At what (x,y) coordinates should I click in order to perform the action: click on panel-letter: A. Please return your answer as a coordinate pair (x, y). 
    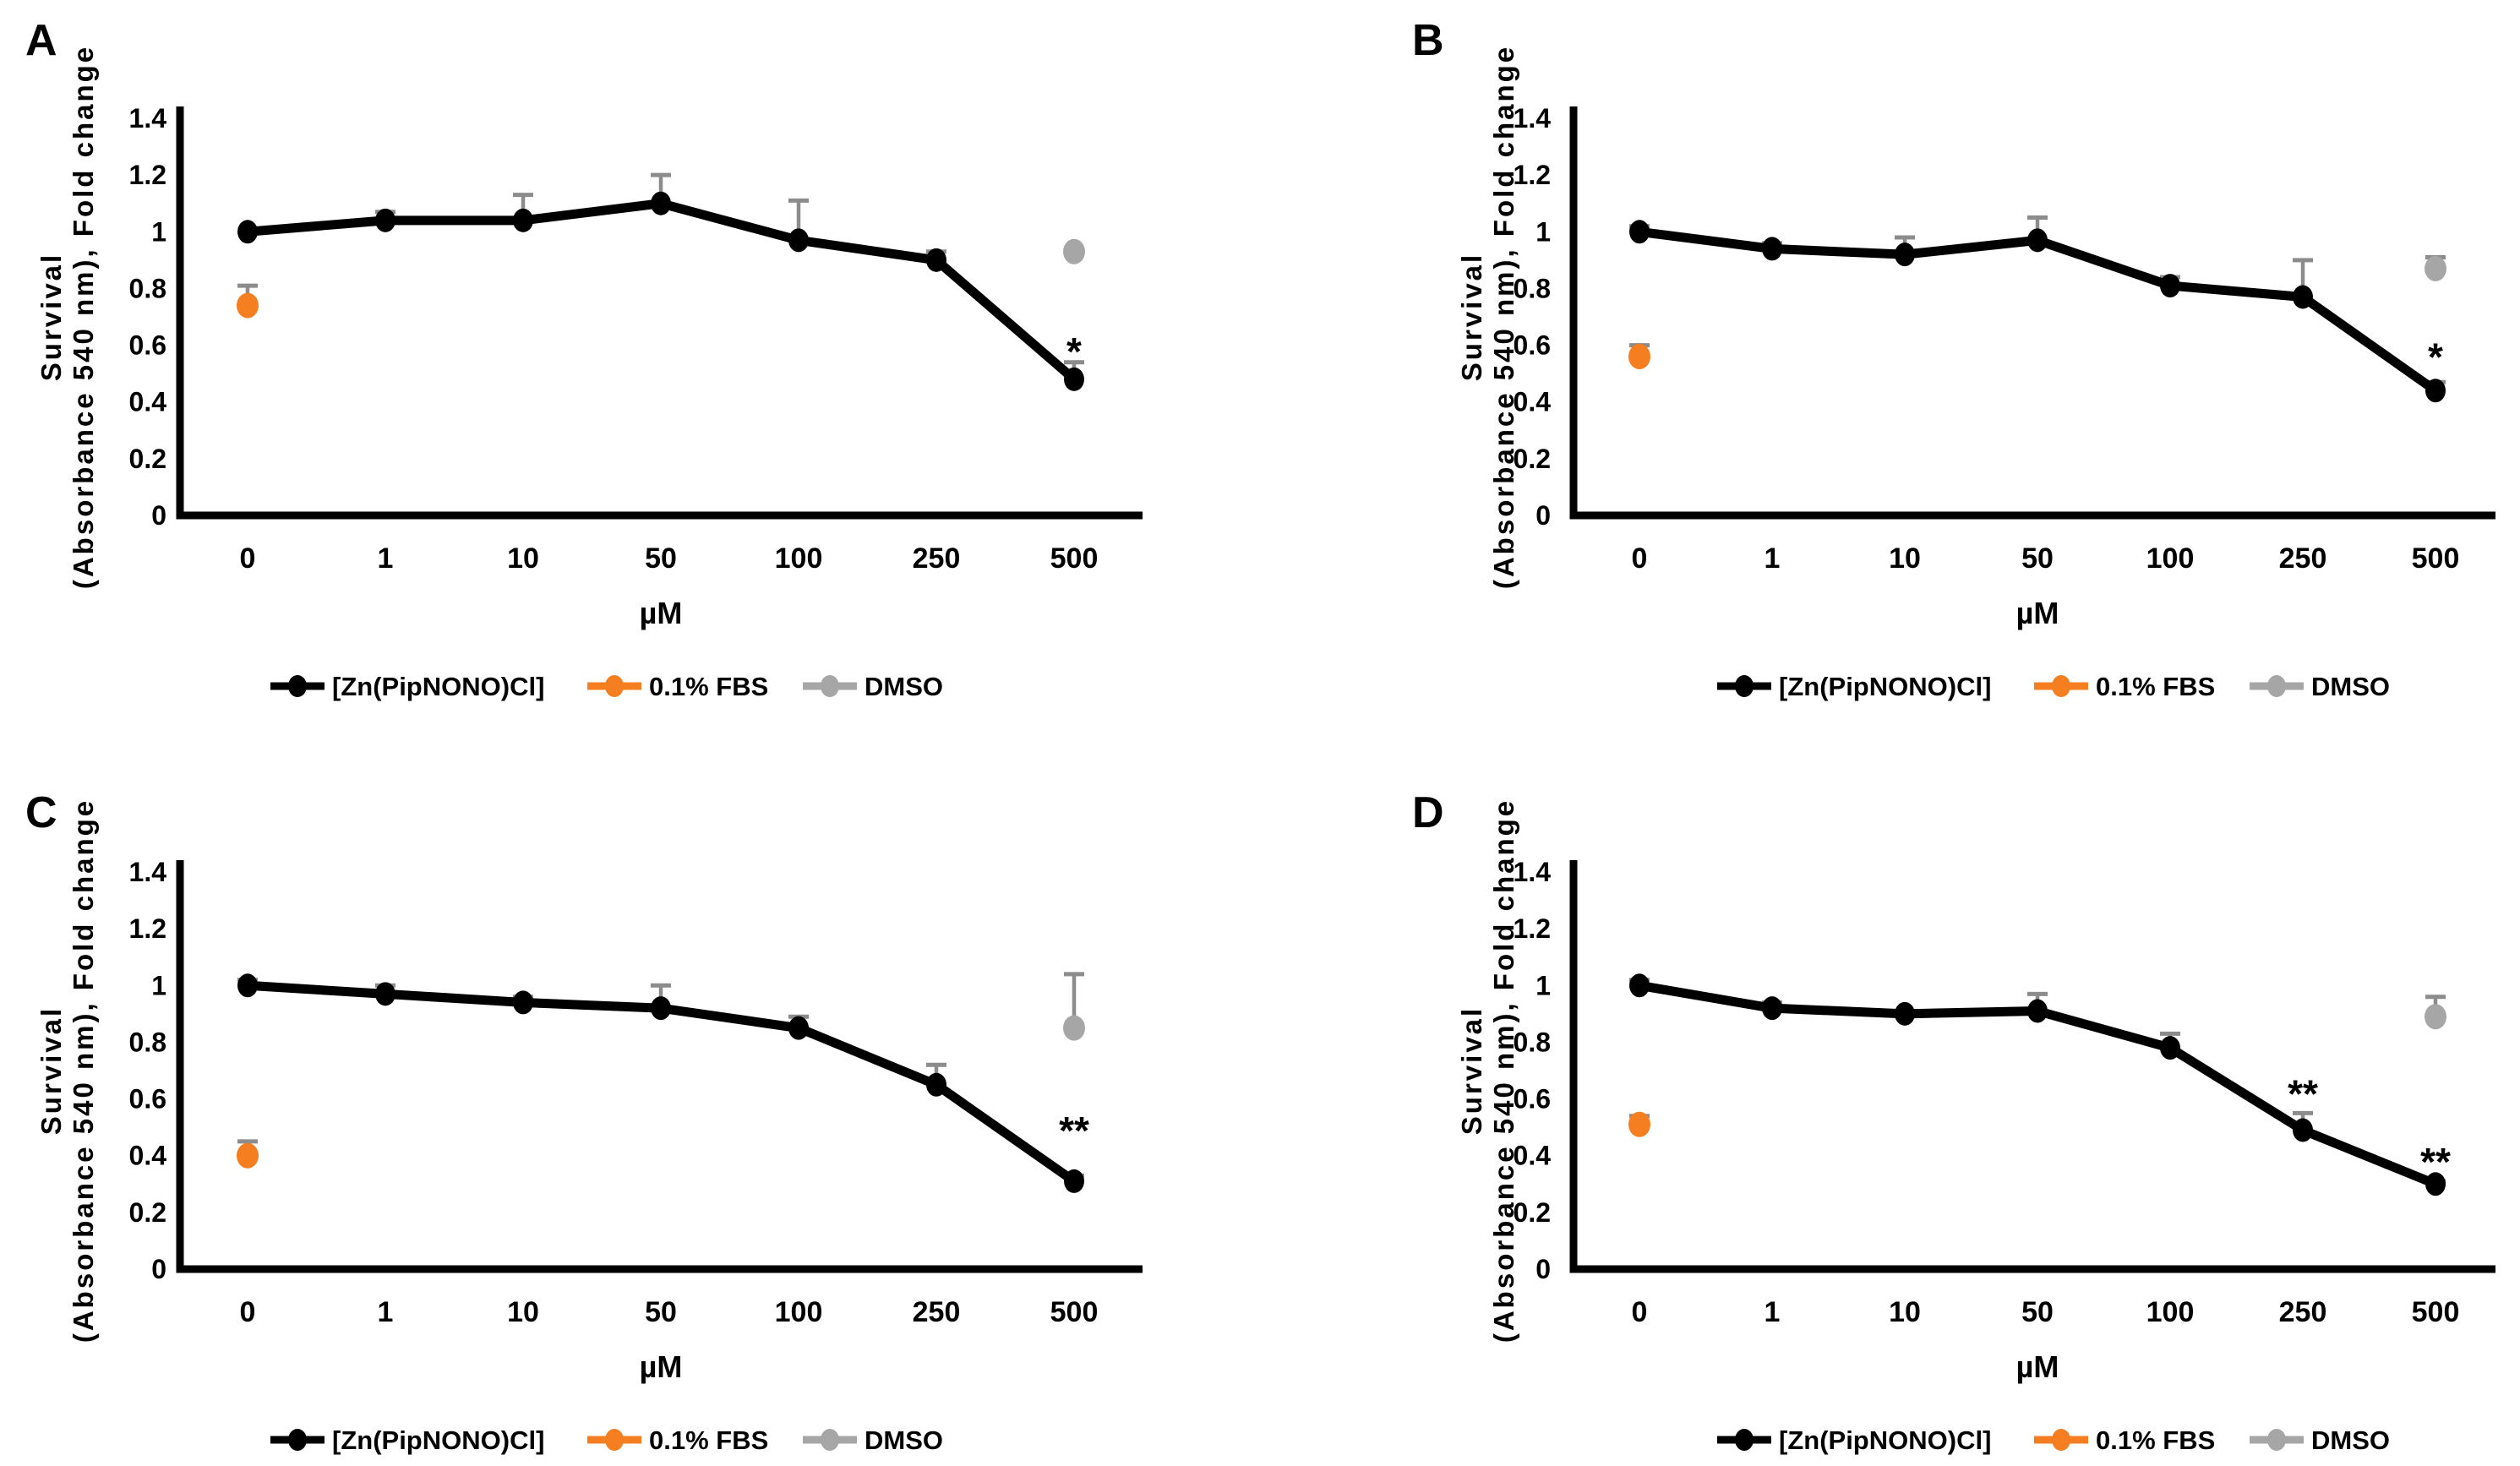
    Looking at the image, I should click on (41, 40).